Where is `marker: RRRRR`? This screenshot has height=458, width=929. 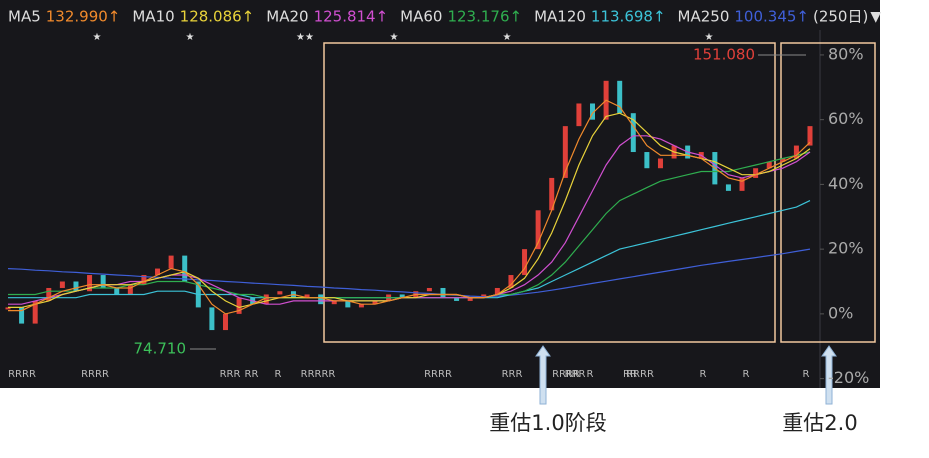
marker: RRRRR is located at coordinates (318, 374).